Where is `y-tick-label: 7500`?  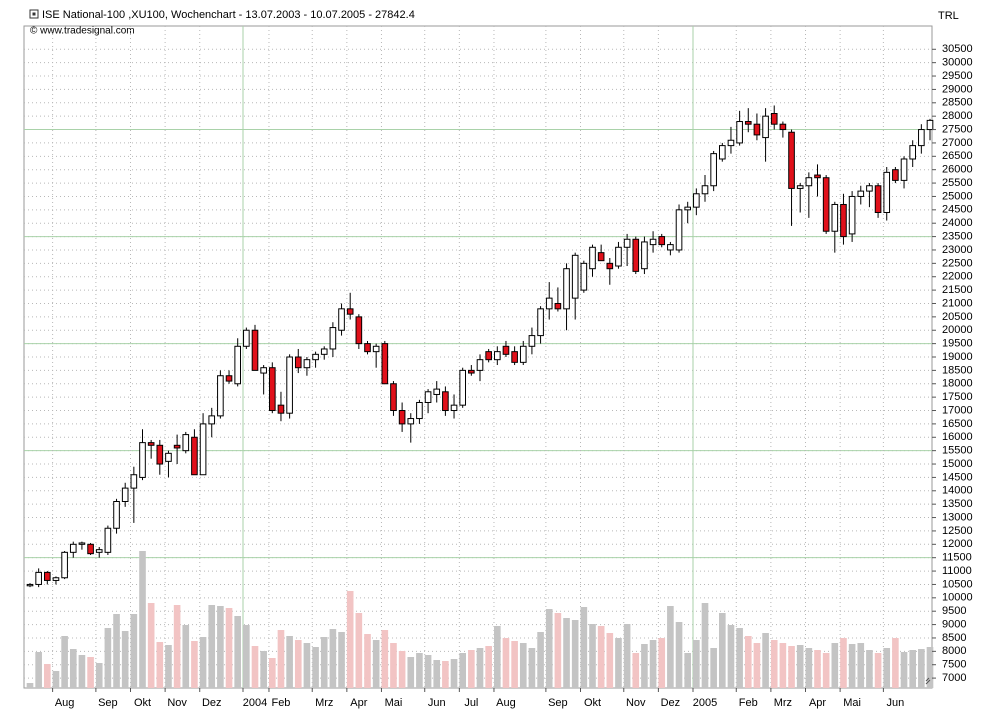
y-tick-label: 7500 is located at coordinates (954, 665).